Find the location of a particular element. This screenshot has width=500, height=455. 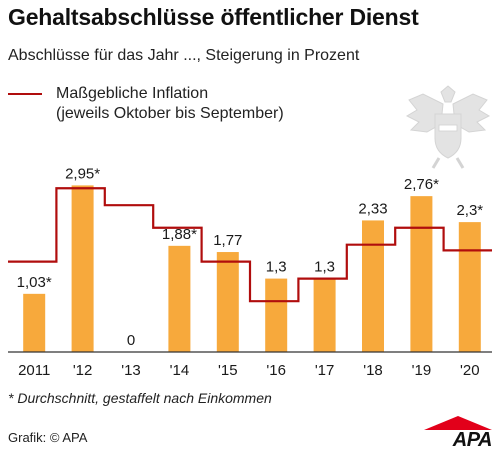

apa-logo-text: APA is located at coordinates (472, 440).